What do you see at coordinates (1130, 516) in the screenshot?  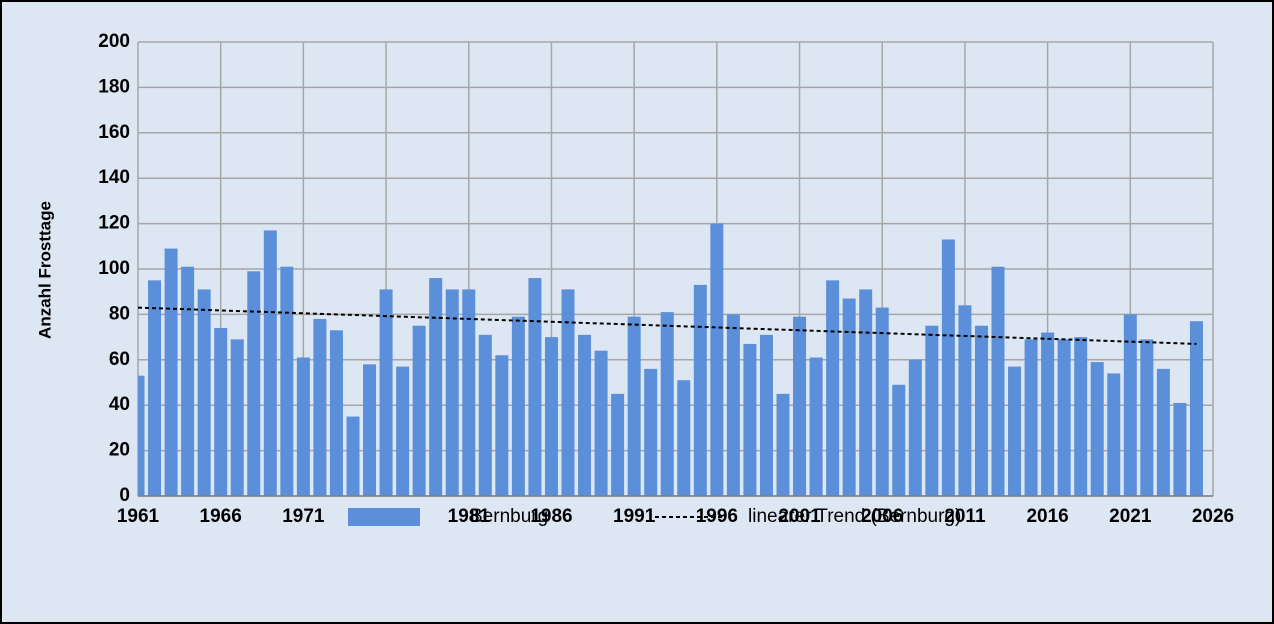 I see `x-tick-label: 2021` at bounding box center [1130, 516].